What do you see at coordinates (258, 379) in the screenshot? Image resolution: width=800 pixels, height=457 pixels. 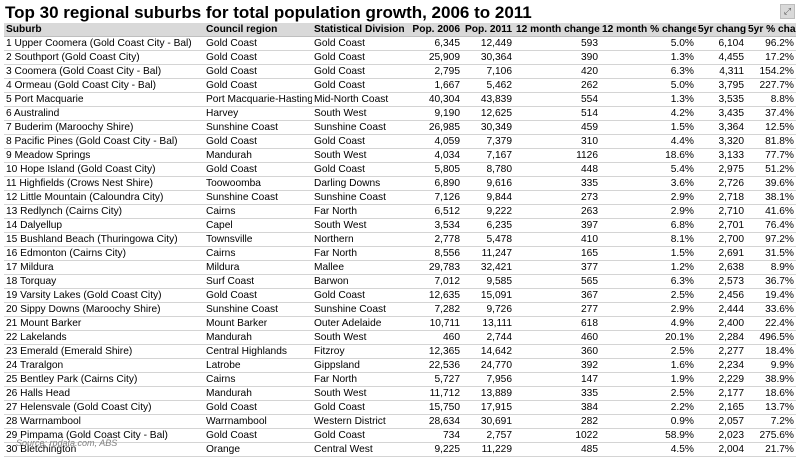 I see `cell-council: Cairns` at bounding box center [258, 379].